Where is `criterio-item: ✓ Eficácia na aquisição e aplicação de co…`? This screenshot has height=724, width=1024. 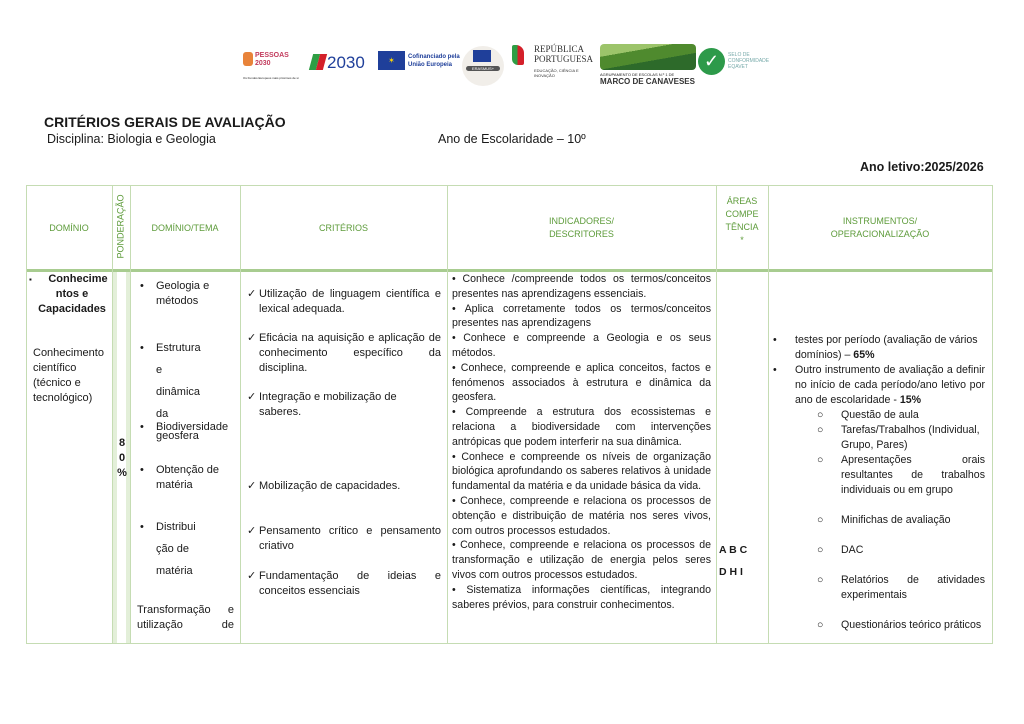 criterio-item: ✓ Eficácia na aquisição e aplicação de co… is located at coordinates (344, 353).